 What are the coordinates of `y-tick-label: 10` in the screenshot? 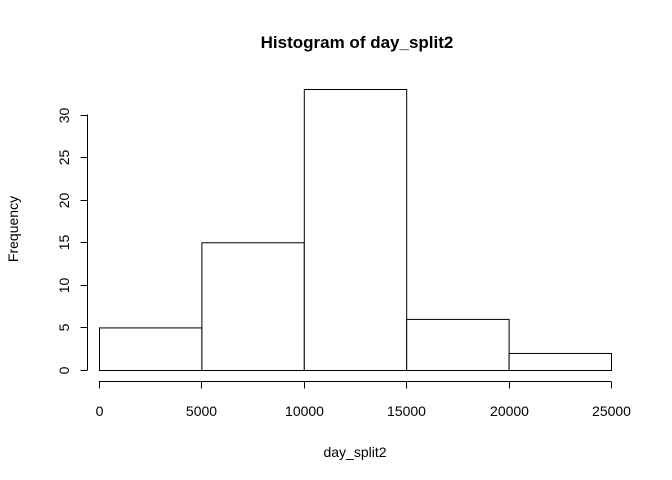 It's located at (64, 286).